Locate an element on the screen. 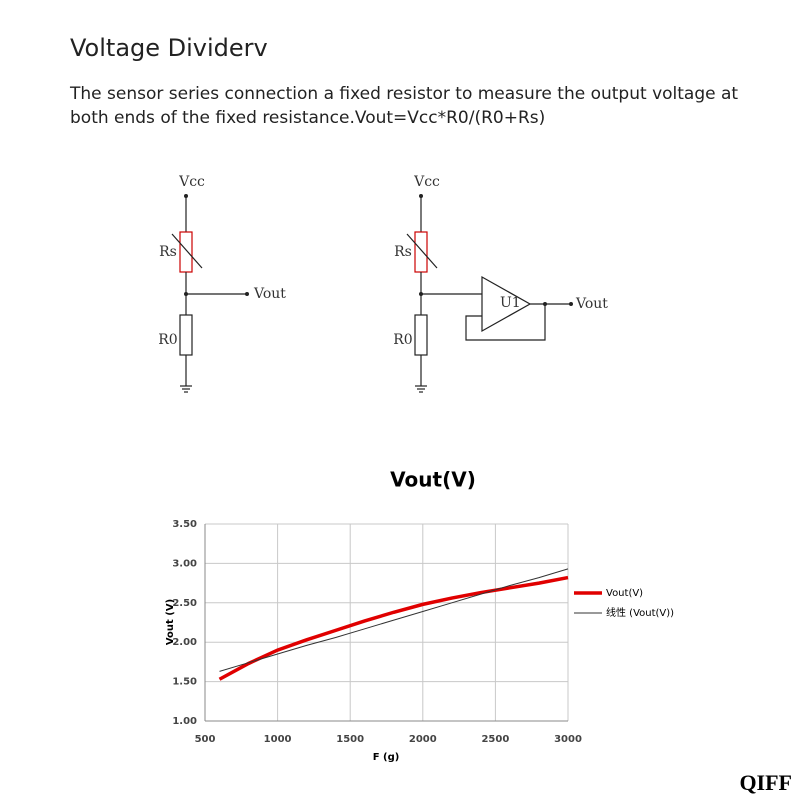 This screenshot has height=800, width=800. legend-label: Vout(V) is located at coordinates (624, 593).